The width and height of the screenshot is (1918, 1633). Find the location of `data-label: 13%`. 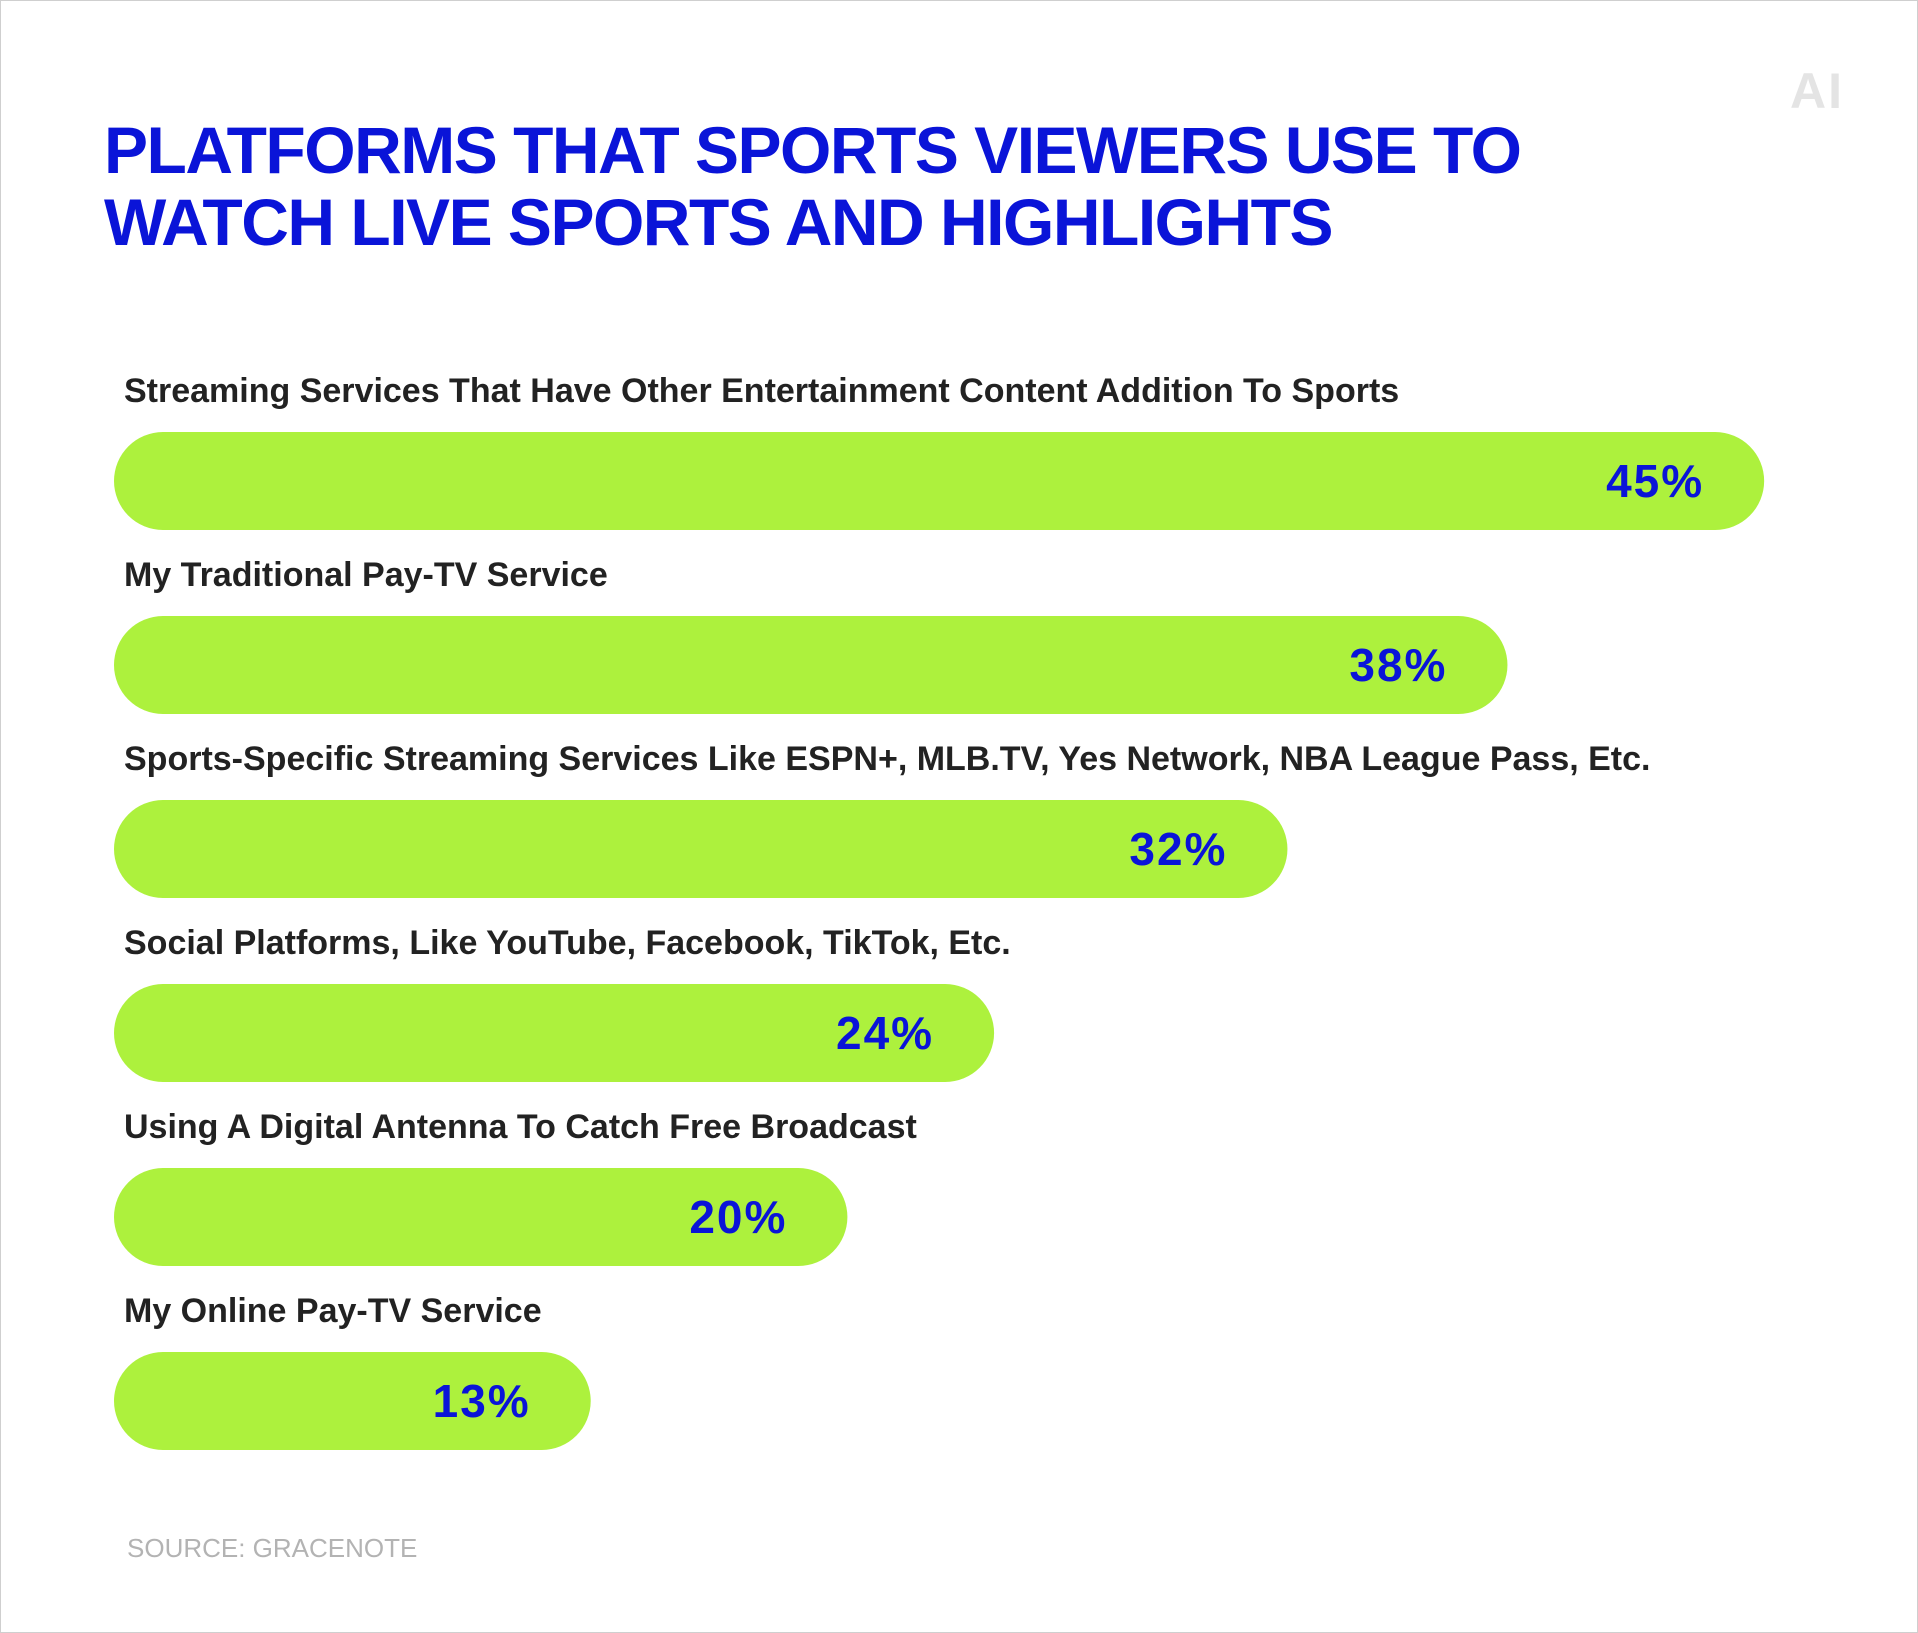

data-label: 13% is located at coordinates (482, 1401).